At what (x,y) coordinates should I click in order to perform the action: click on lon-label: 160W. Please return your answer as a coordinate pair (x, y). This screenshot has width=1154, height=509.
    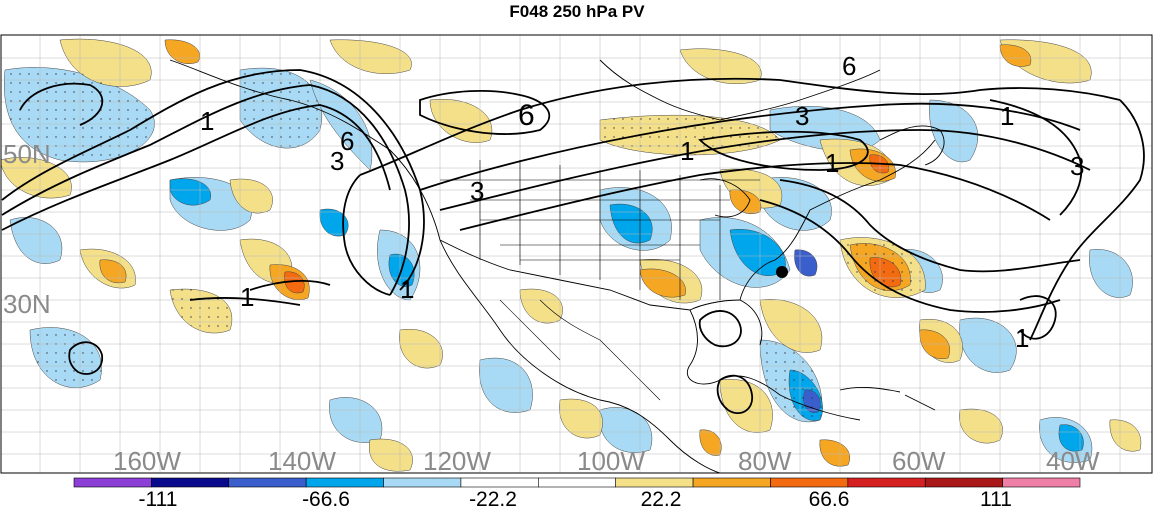
    Looking at the image, I should click on (147, 461).